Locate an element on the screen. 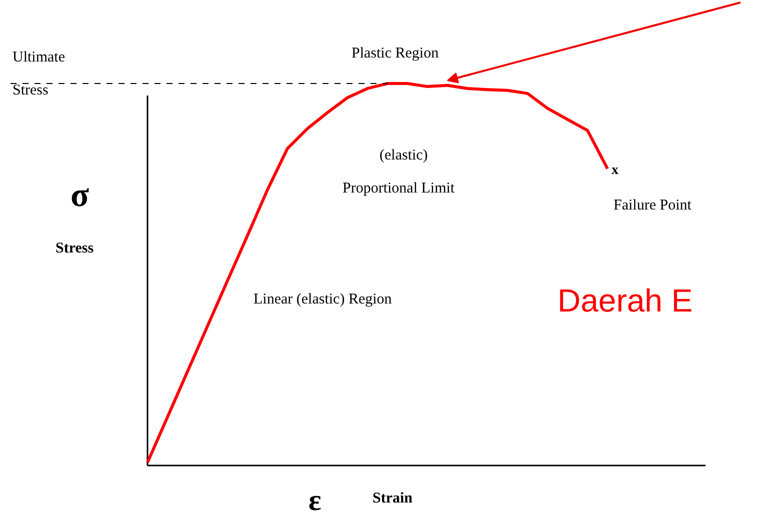 Image resolution: width=760 pixels, height=522 pixels. ref-line-label: Ultimate Stress is located at coordinates (39, 74).